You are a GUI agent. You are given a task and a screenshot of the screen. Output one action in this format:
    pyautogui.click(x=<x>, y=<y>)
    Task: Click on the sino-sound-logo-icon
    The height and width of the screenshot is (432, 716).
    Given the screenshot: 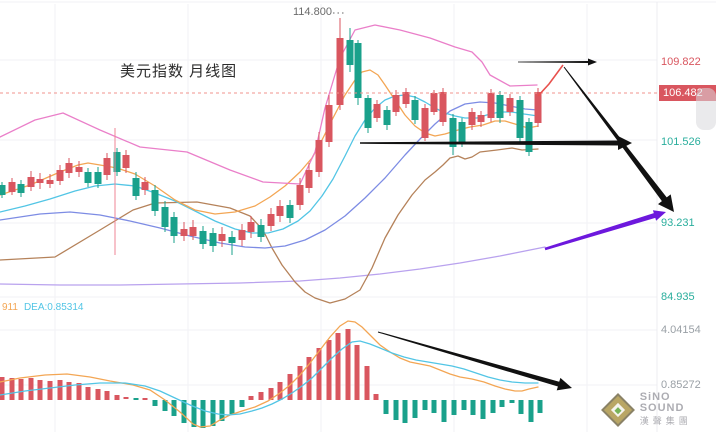 What is the action you would take?
    pyautogui.click(x=618, y=410)
    